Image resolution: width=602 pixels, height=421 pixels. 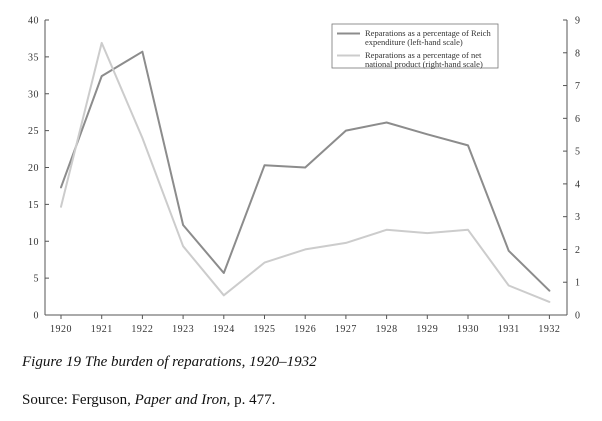 I want to click on x-tick-label: 1922, so click(x=142, y=329).